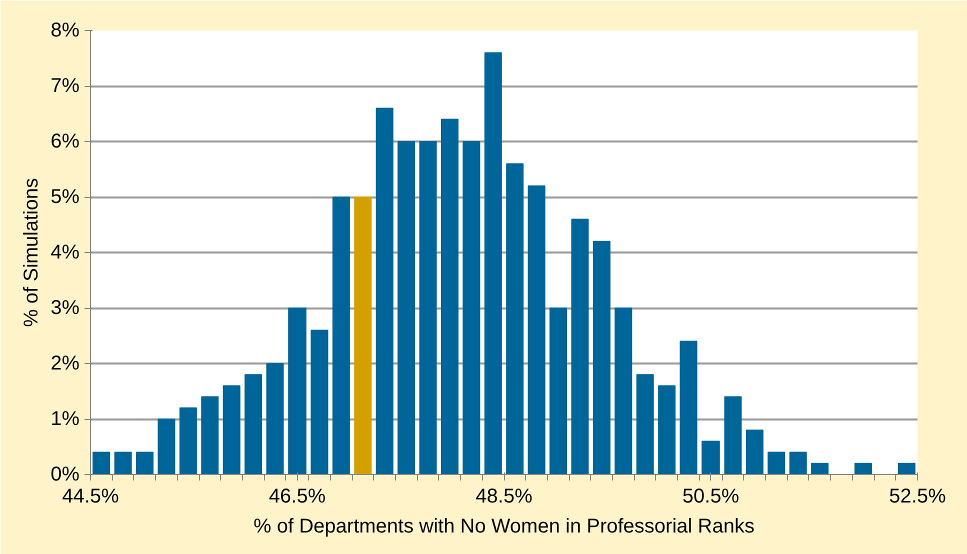  Describe the element at coordinates (65, 31) in the screenshot. I see `y-tick-label: 8%` at that location.